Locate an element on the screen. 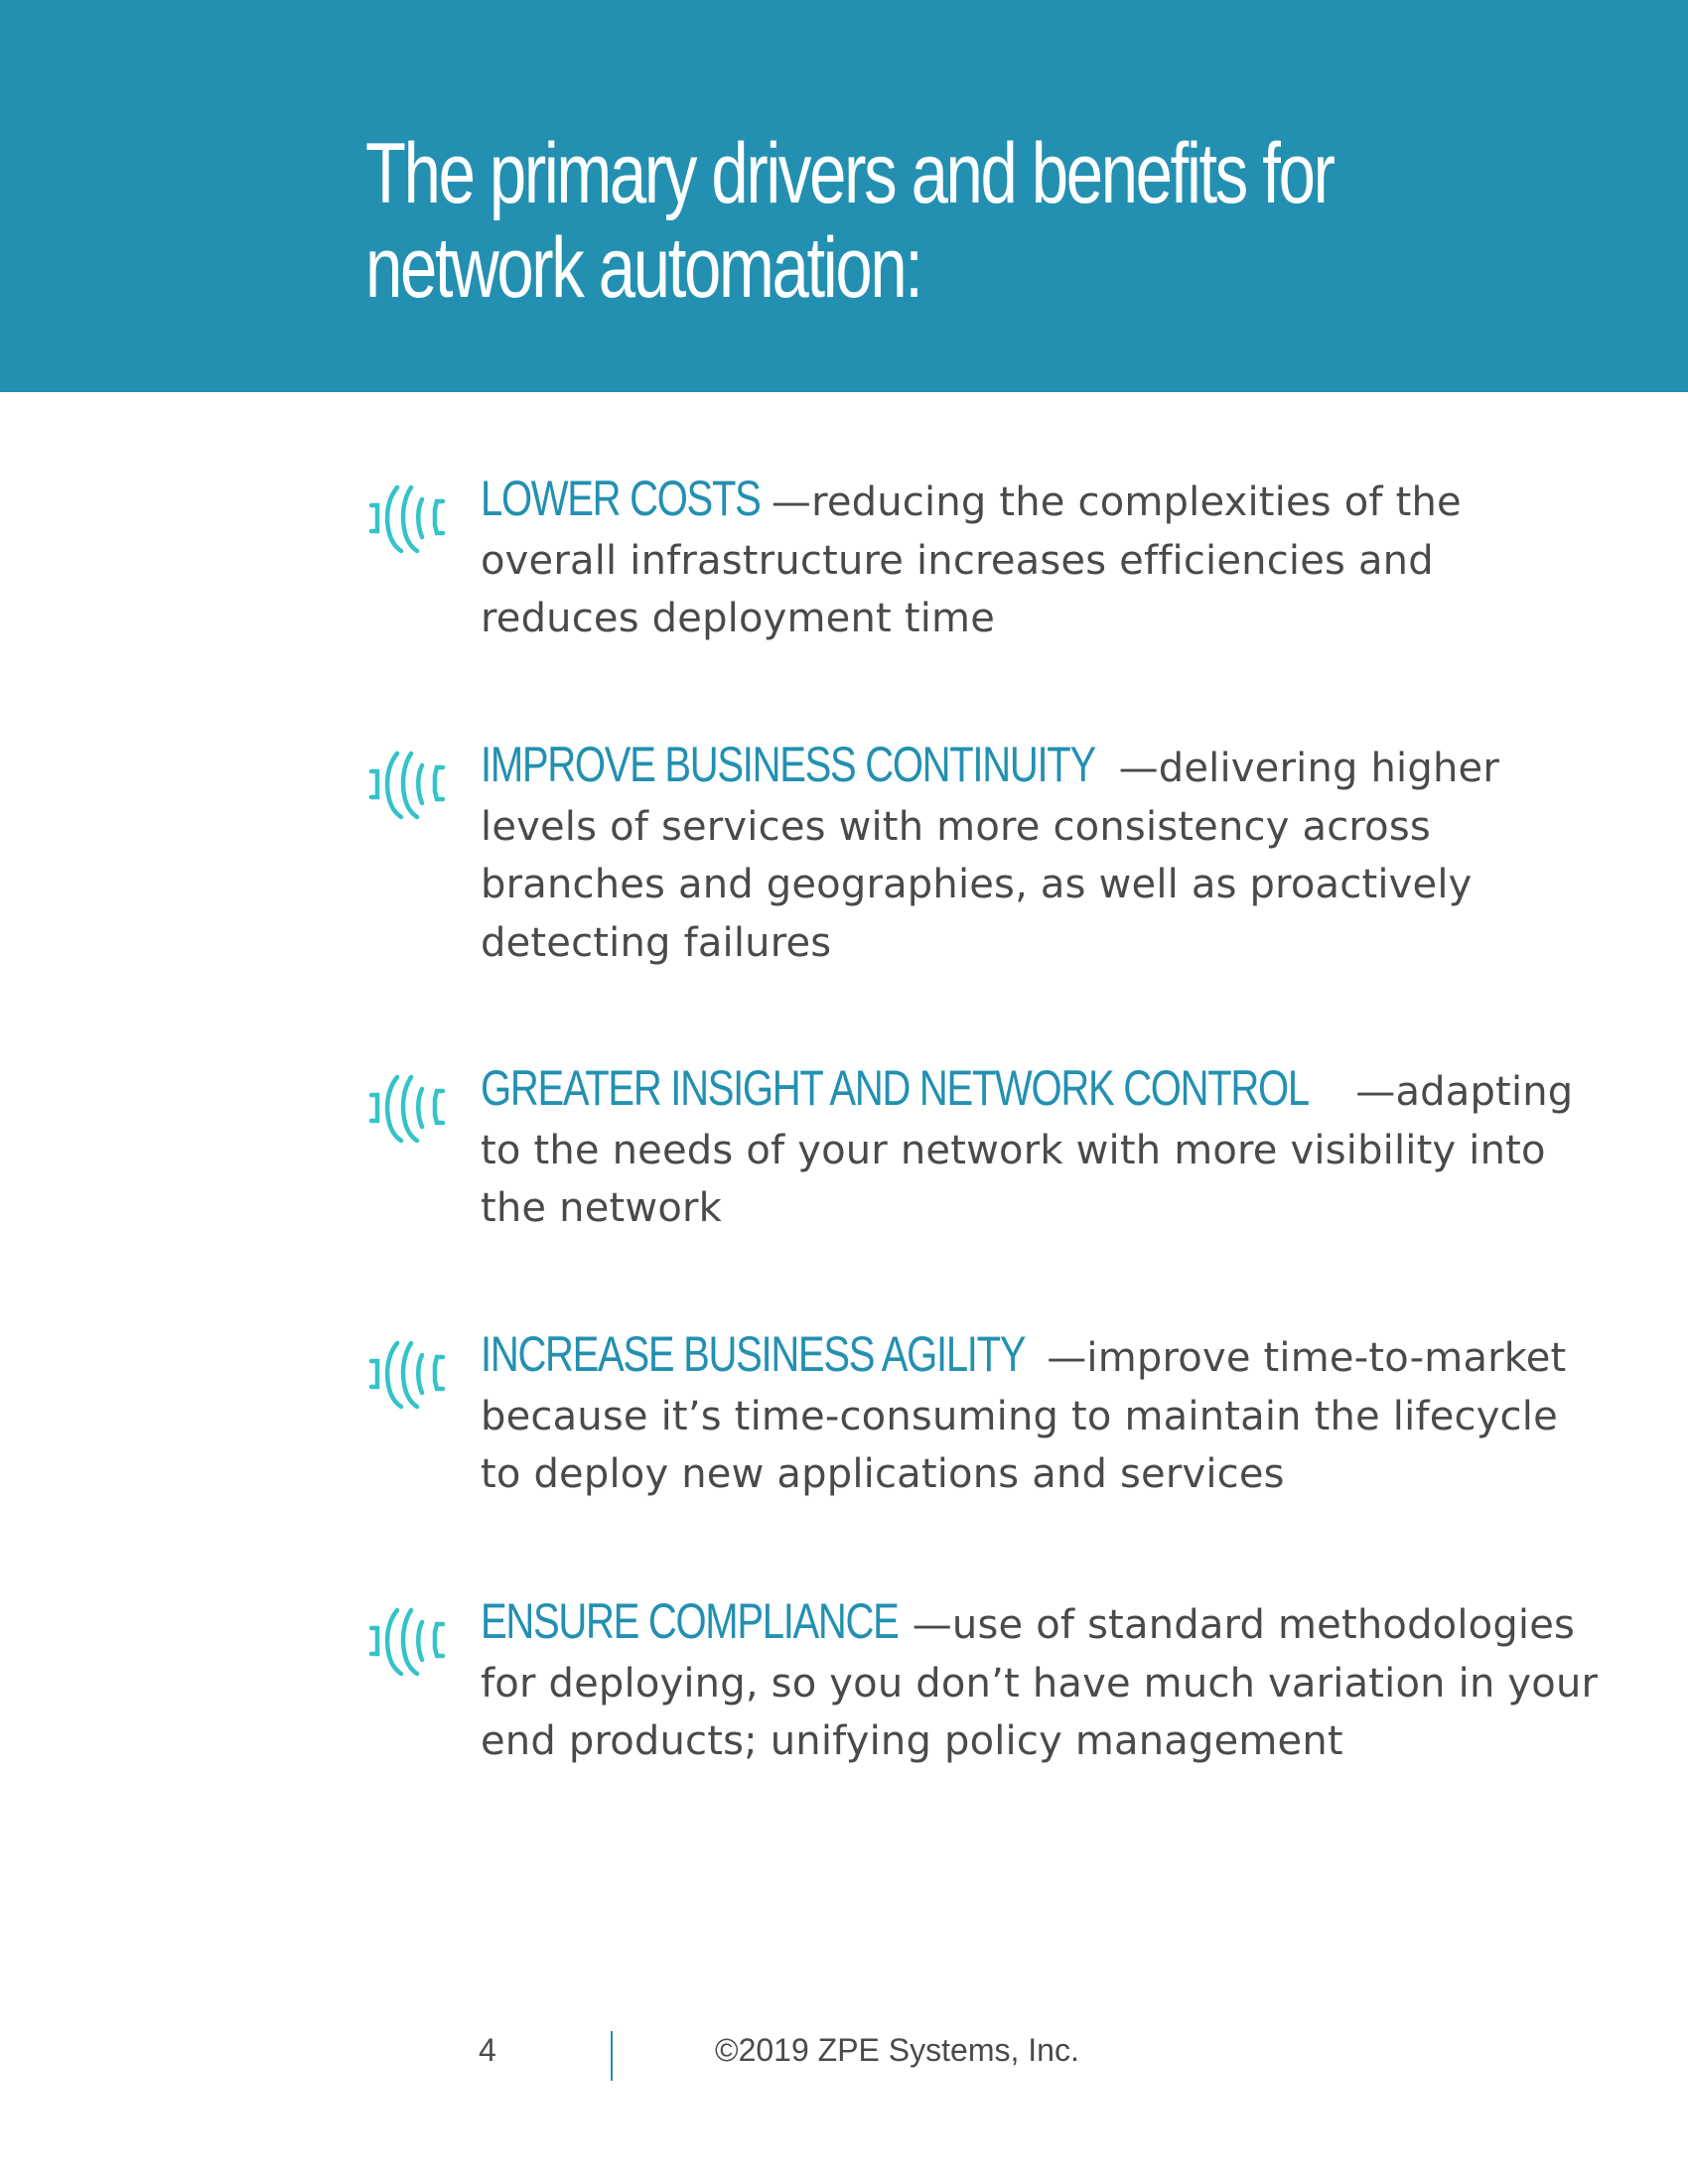 This screenshot has height=2184, width=1688. page-title-line-2: network automation: is located at coordinates (644, 268).